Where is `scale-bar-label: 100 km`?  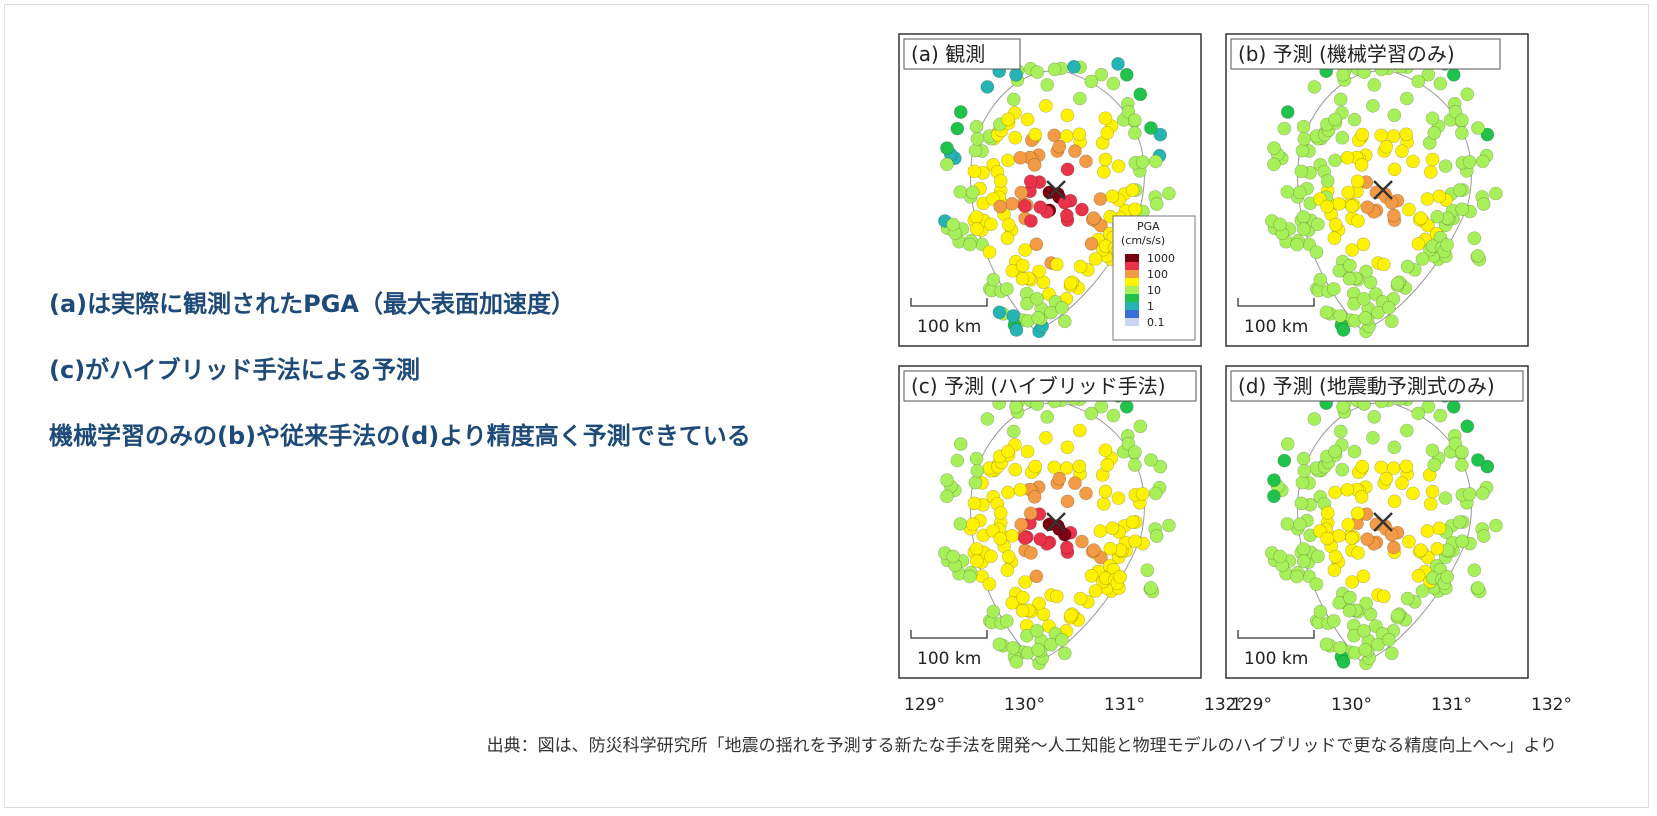 scale-bar-label: 100 km is located at coordinates (1276, 659).